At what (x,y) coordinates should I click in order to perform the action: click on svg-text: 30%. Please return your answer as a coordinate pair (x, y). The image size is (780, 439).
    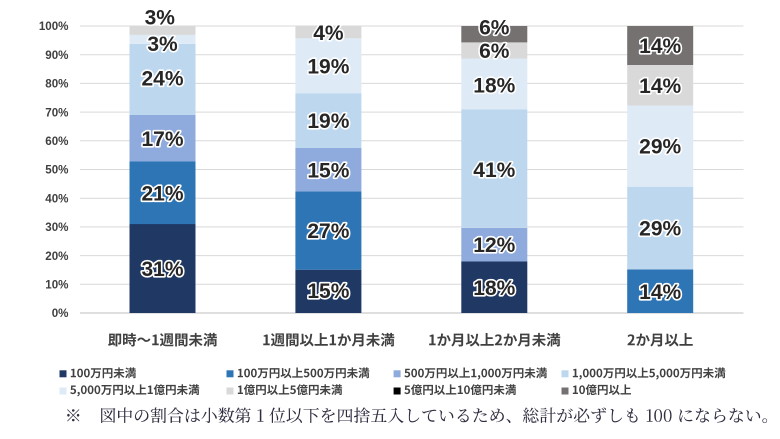
    Looking at the image, I should click on (56, 227).